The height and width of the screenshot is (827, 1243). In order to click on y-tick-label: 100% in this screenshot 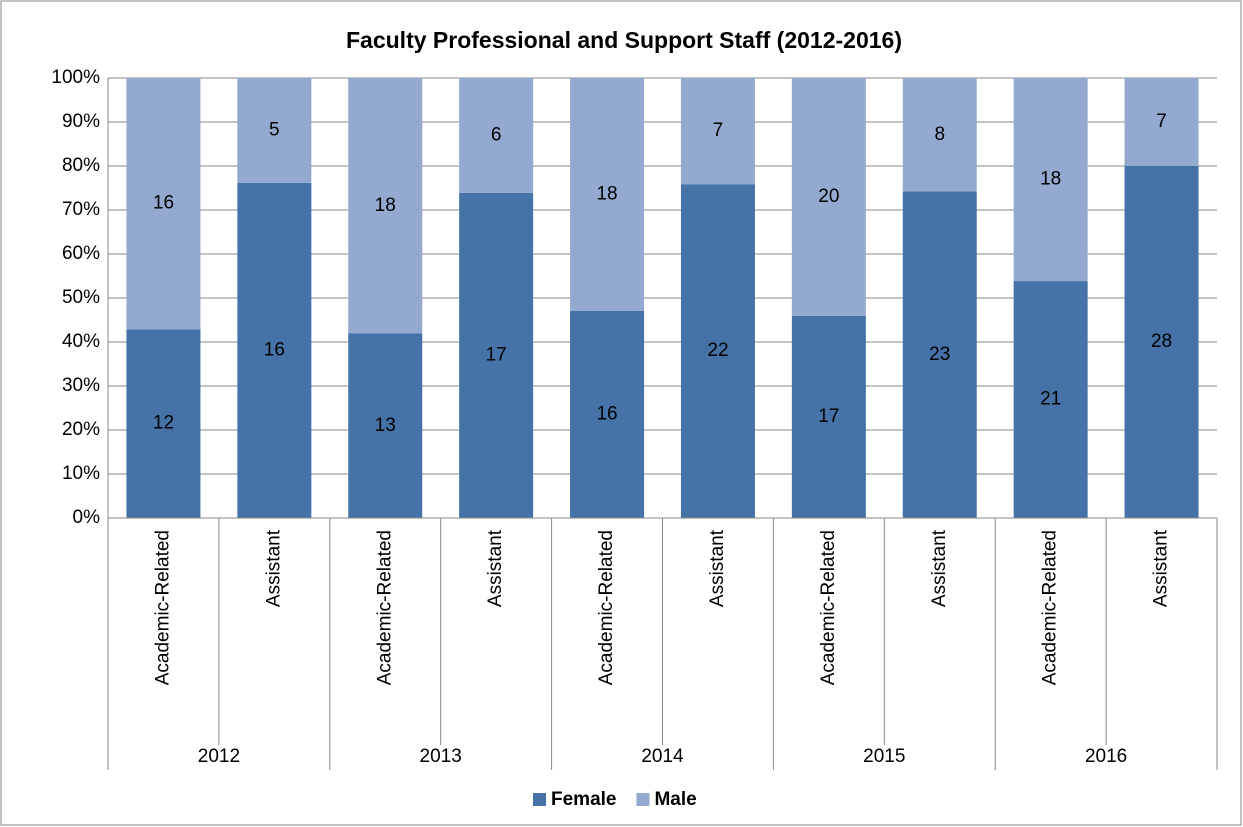, I will do `click(75, 77)`.